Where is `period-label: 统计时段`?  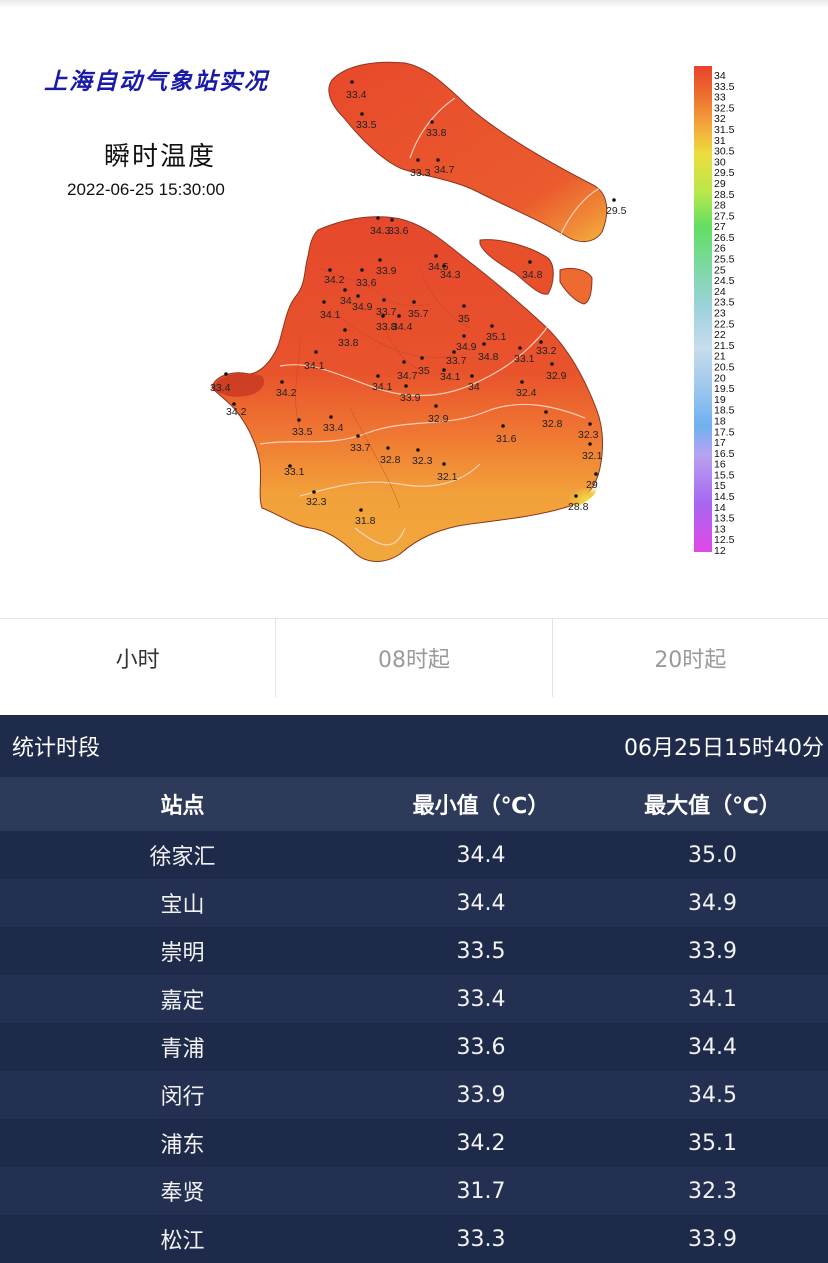 period-label: 统计时段 is located at coordinates (56, 748).